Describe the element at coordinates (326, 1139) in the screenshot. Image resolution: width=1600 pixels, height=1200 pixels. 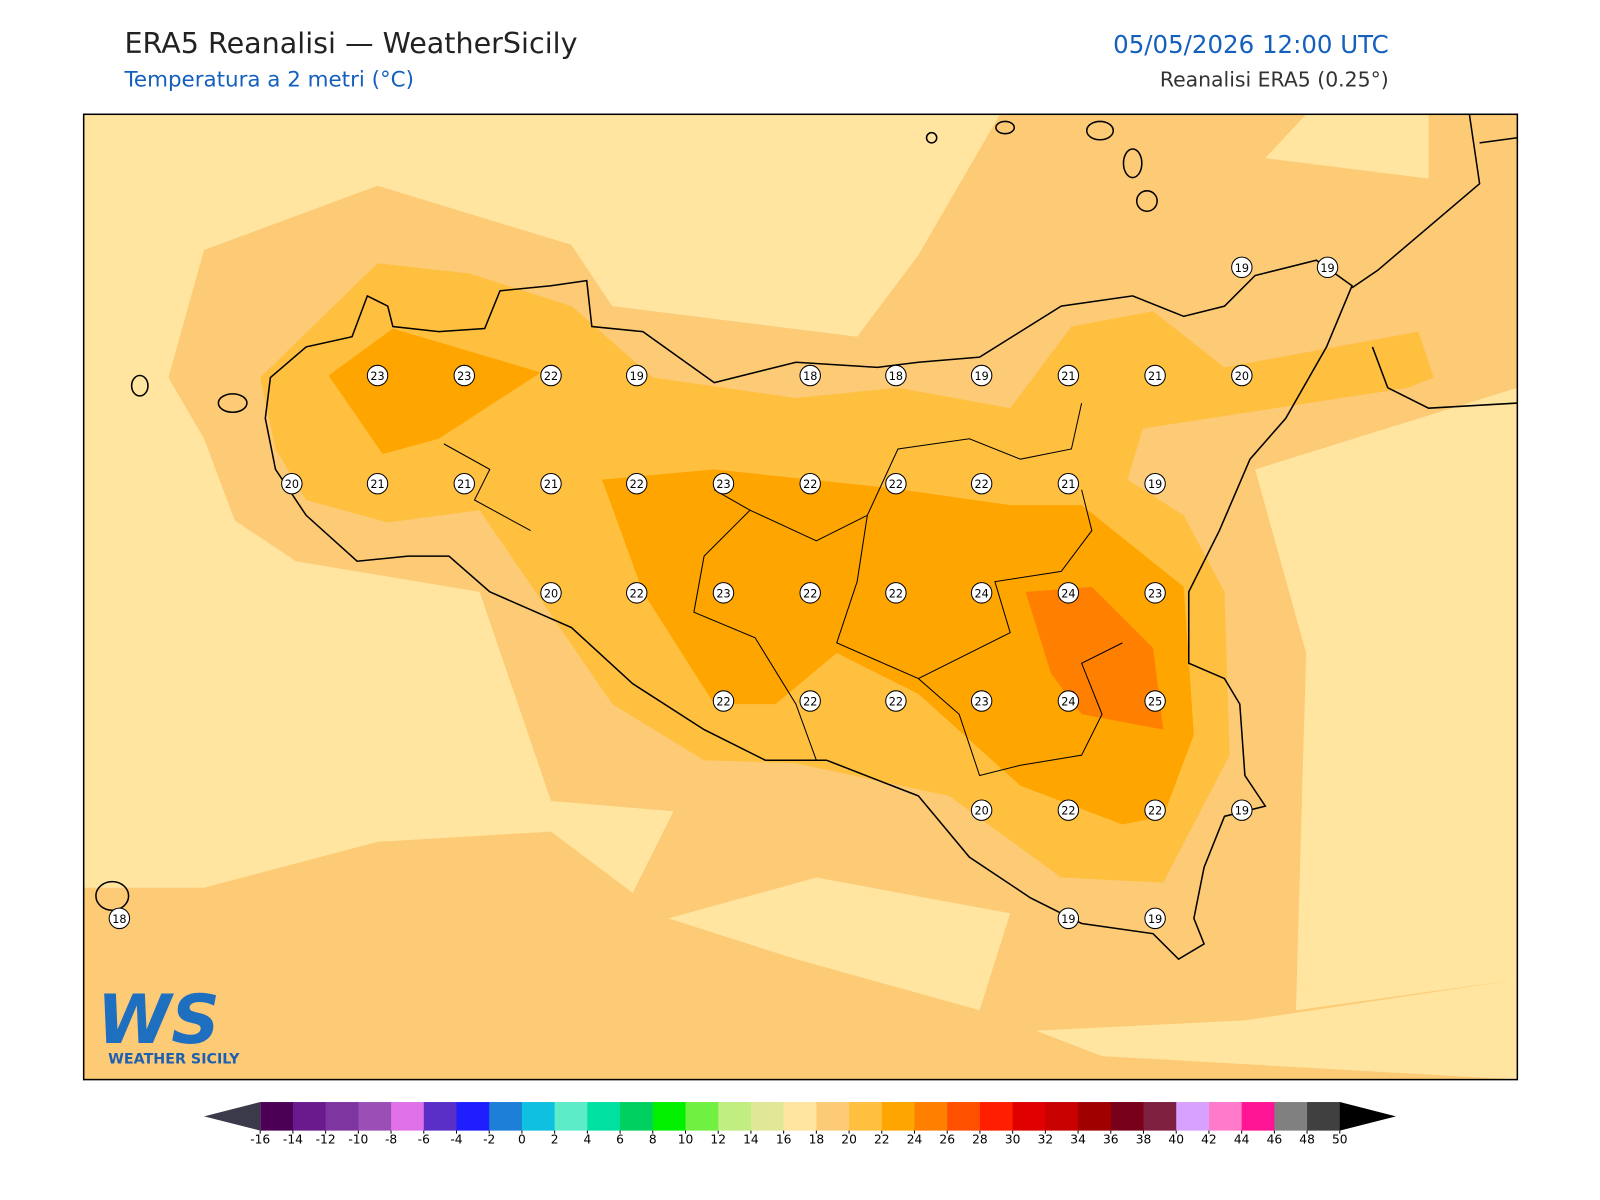
I see `colorbar-tick-label: -12` at that location.